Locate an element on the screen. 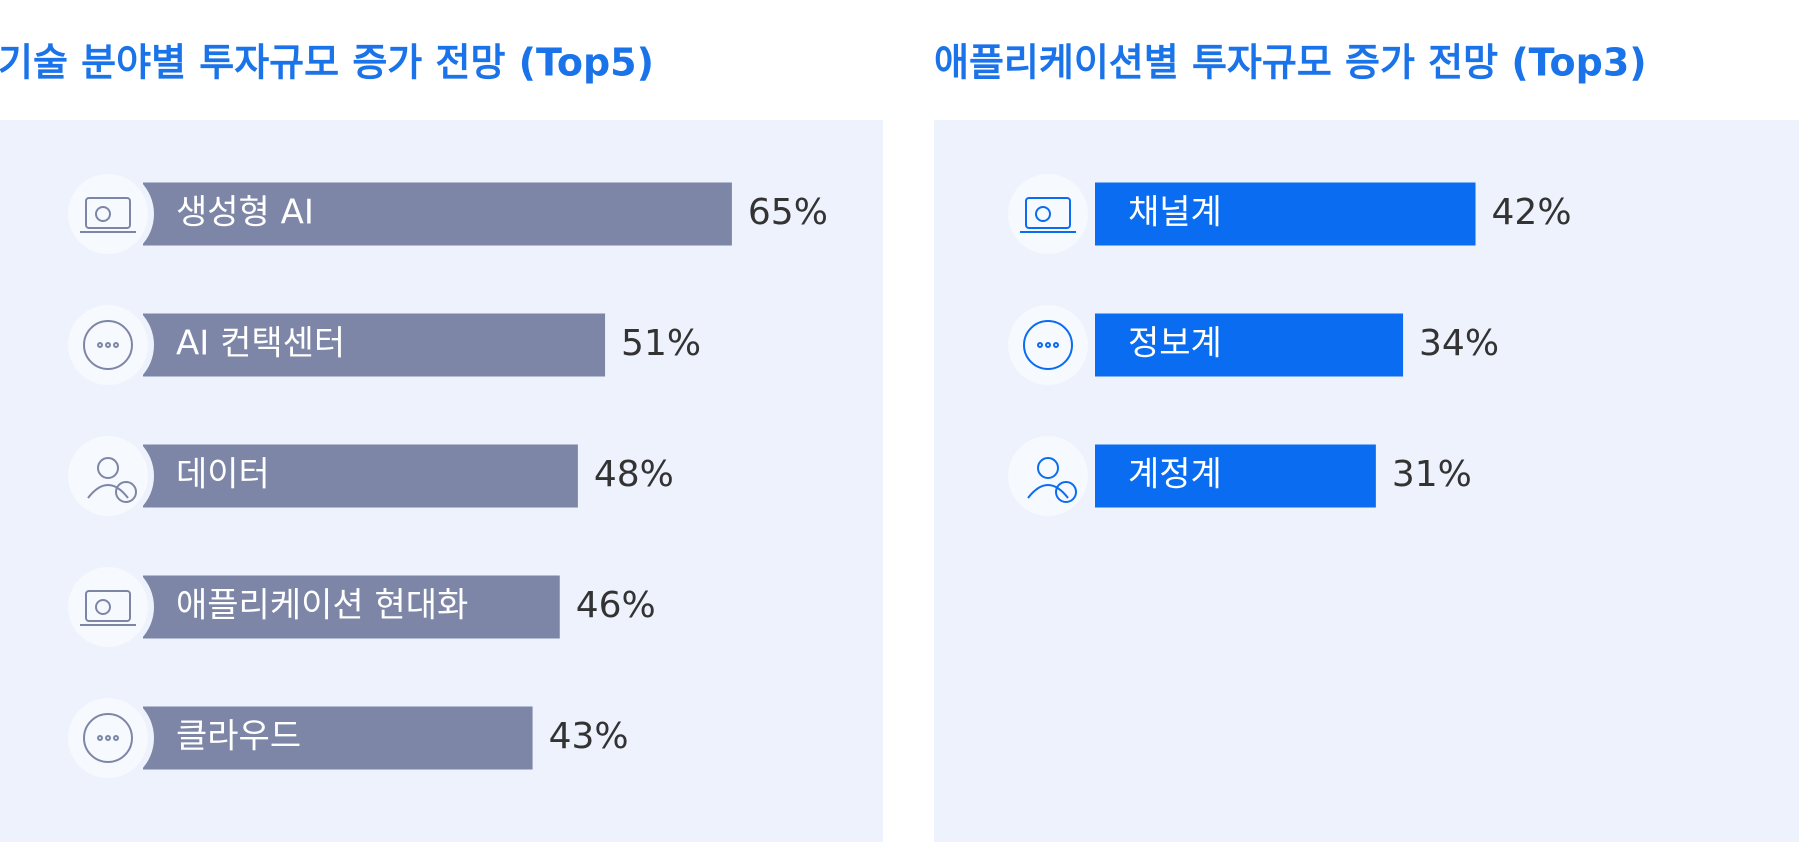 The image size is (1799, 846). category-label: 데이터 is located at coordinates (223, 475).